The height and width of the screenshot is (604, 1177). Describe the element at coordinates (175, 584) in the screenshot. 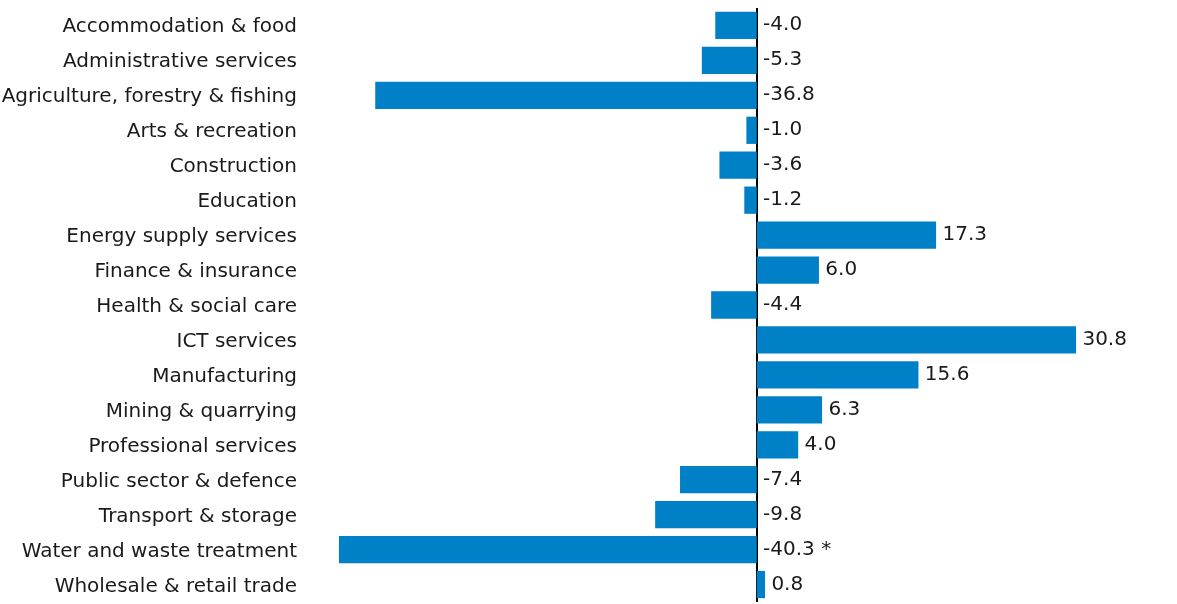

I see `y-tick-label: Wholesale & retail trade` at that location.